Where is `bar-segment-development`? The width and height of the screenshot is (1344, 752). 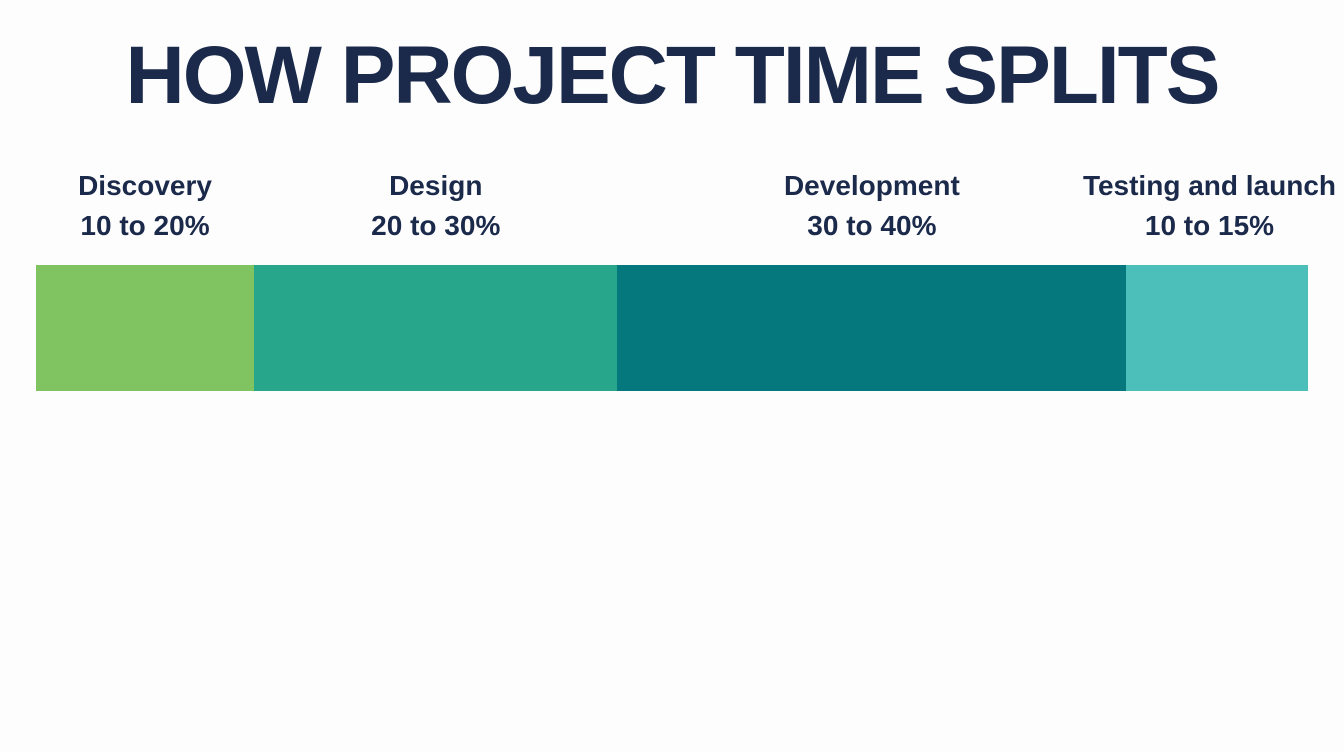 bar-segment-development is located at coordinates (872, 328).